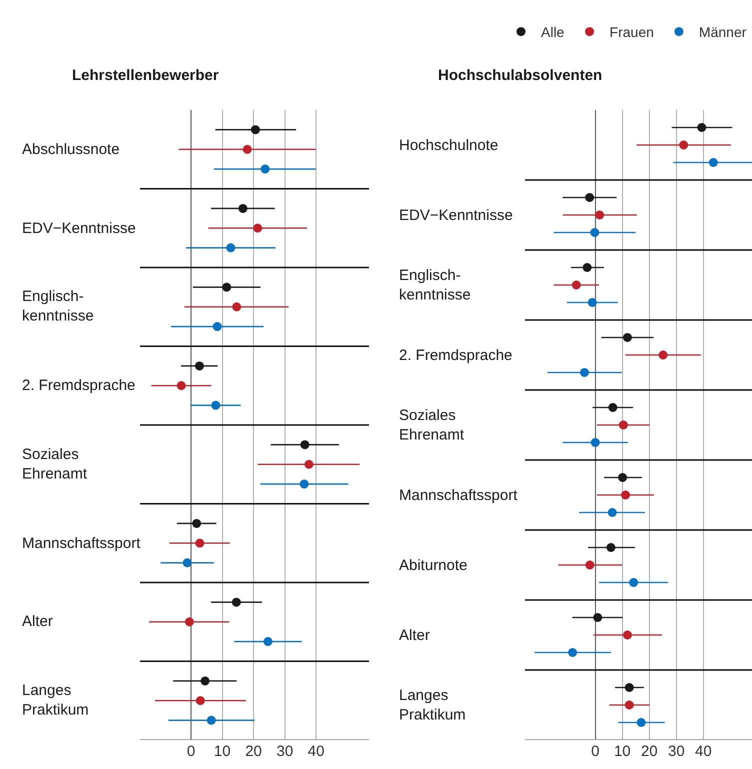 Image resolution: width=752 pixels, height=769 pixels. I want to click on legend-label: Männer, so click(722, 32).